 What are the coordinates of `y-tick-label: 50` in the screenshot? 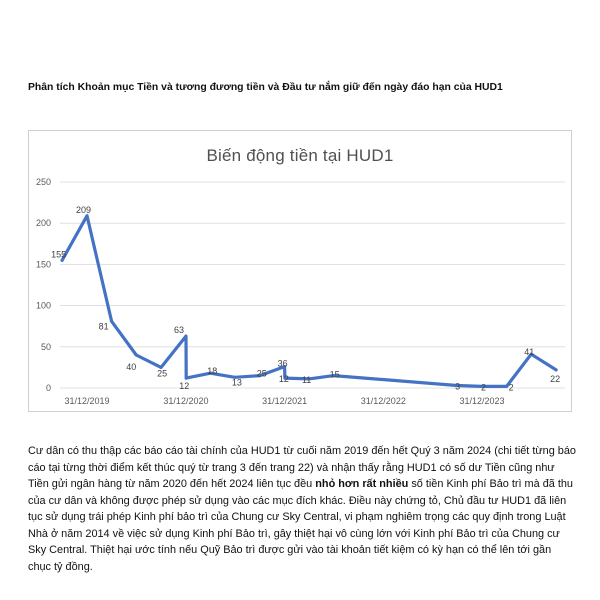 It's located at (46, 347).